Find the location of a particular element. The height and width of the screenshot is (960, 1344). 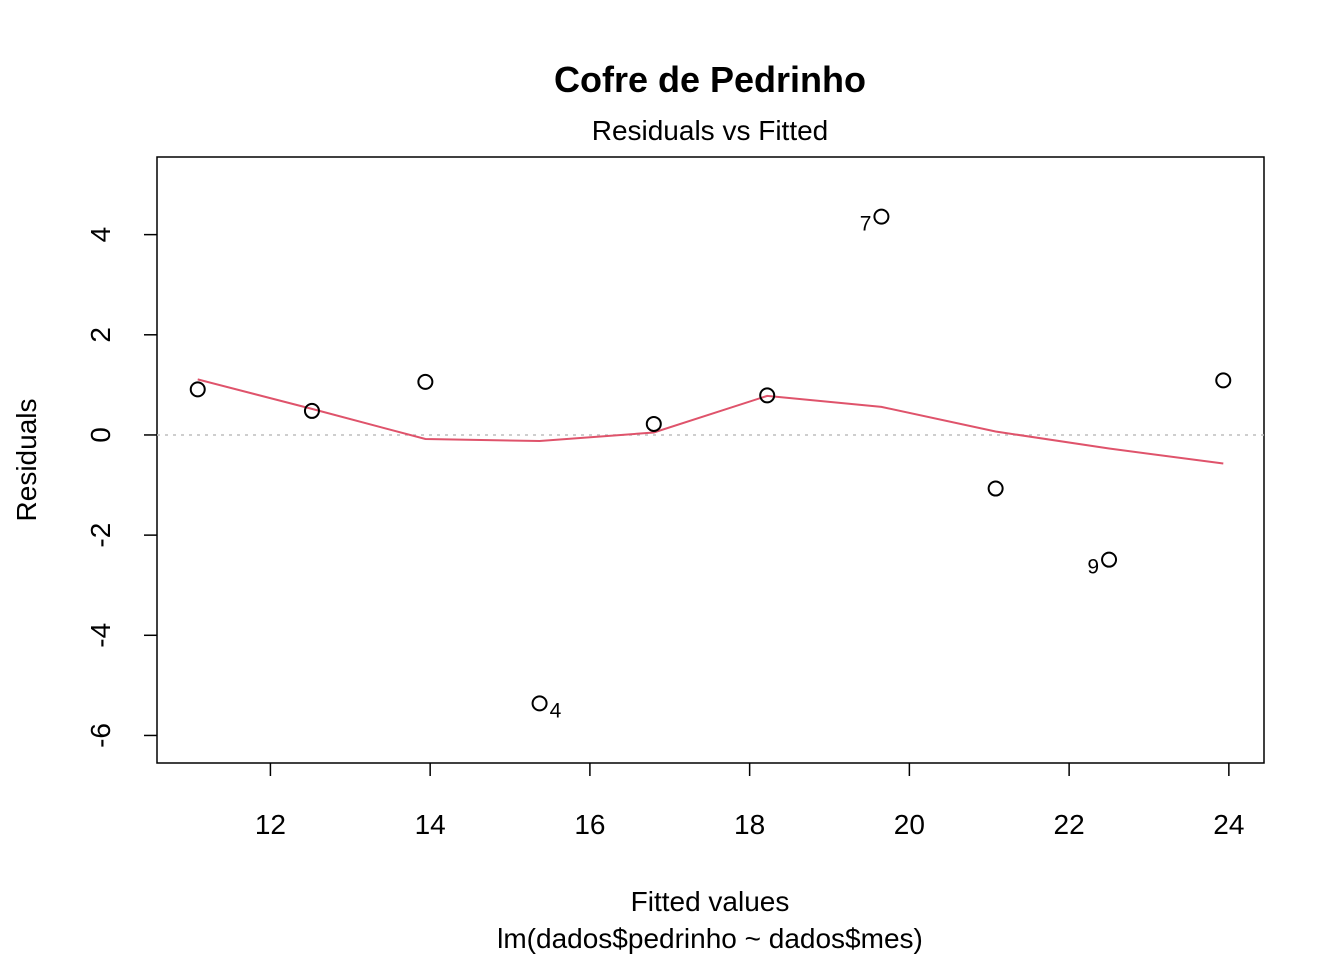

y-tick-label: 0 is located at coordinates (100, 435).